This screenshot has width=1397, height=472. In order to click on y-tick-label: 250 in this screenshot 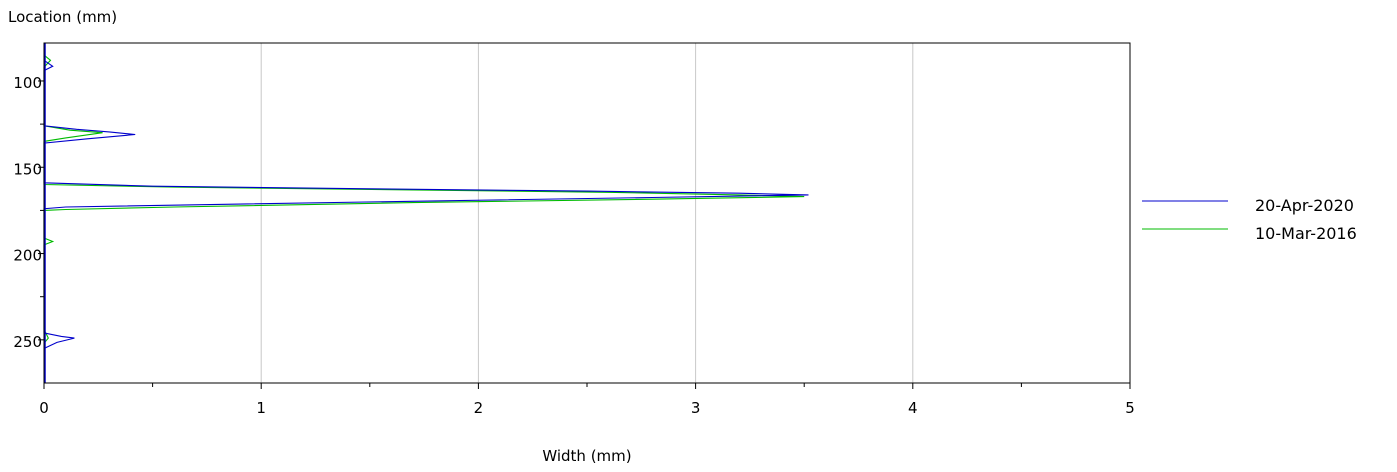, I will do `click(27, 342)`.